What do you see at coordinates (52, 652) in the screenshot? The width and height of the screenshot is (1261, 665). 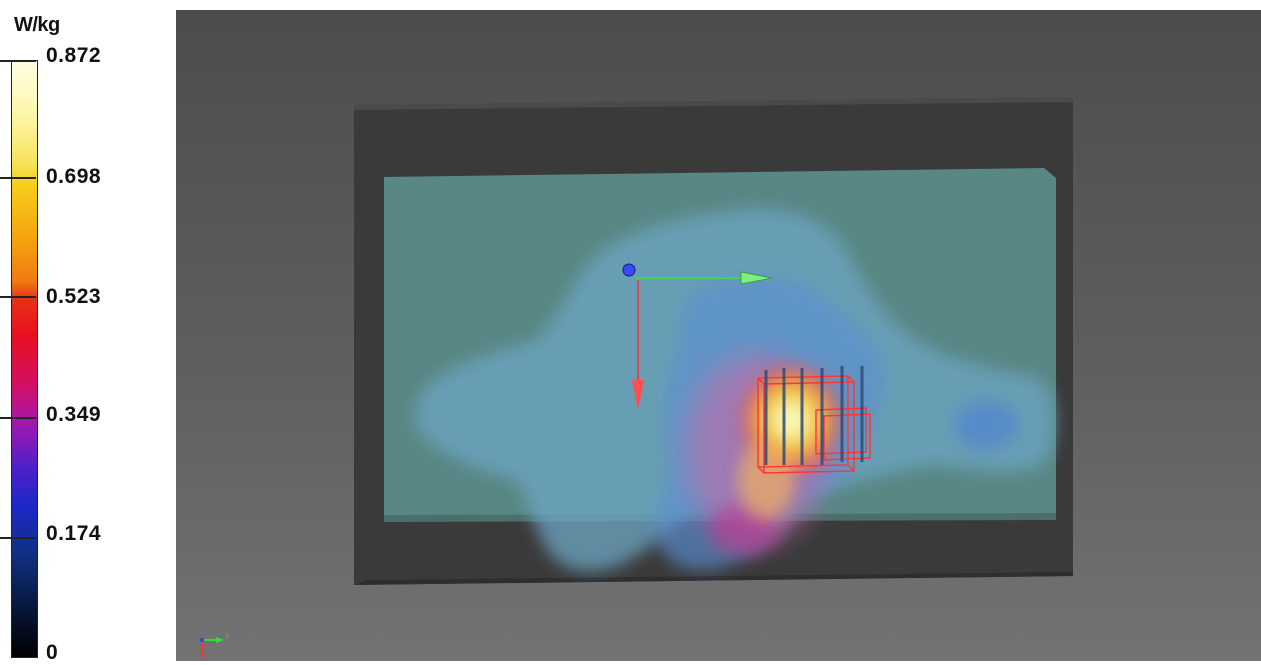 I see `legend-tick-label-min: 0` at bounding box center [52, 652].